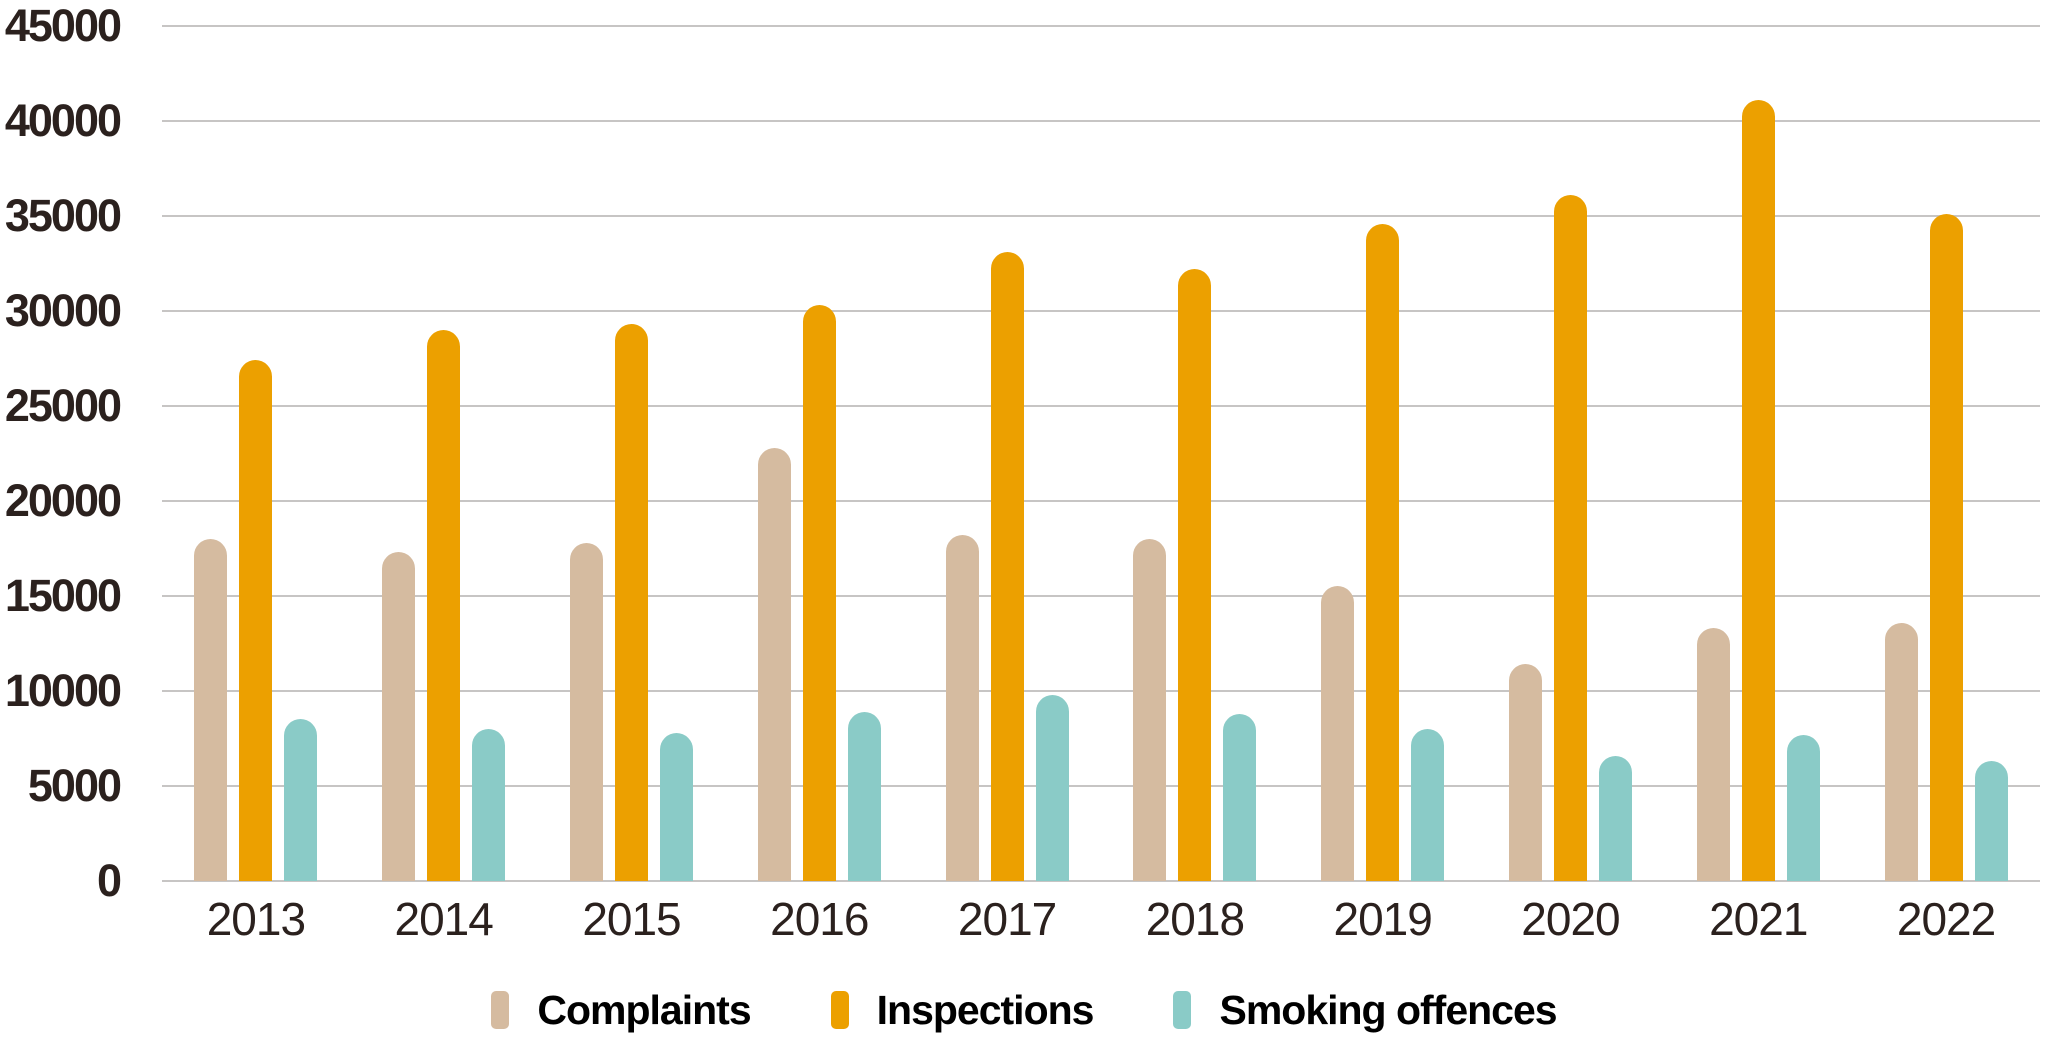 Image resolution: width=2048 pixels, height=1056 pixels. What do you see at coordinates (631, 602) in the screenshot?
I see `bar-inspections-2015` at bounding box center [631, 602].